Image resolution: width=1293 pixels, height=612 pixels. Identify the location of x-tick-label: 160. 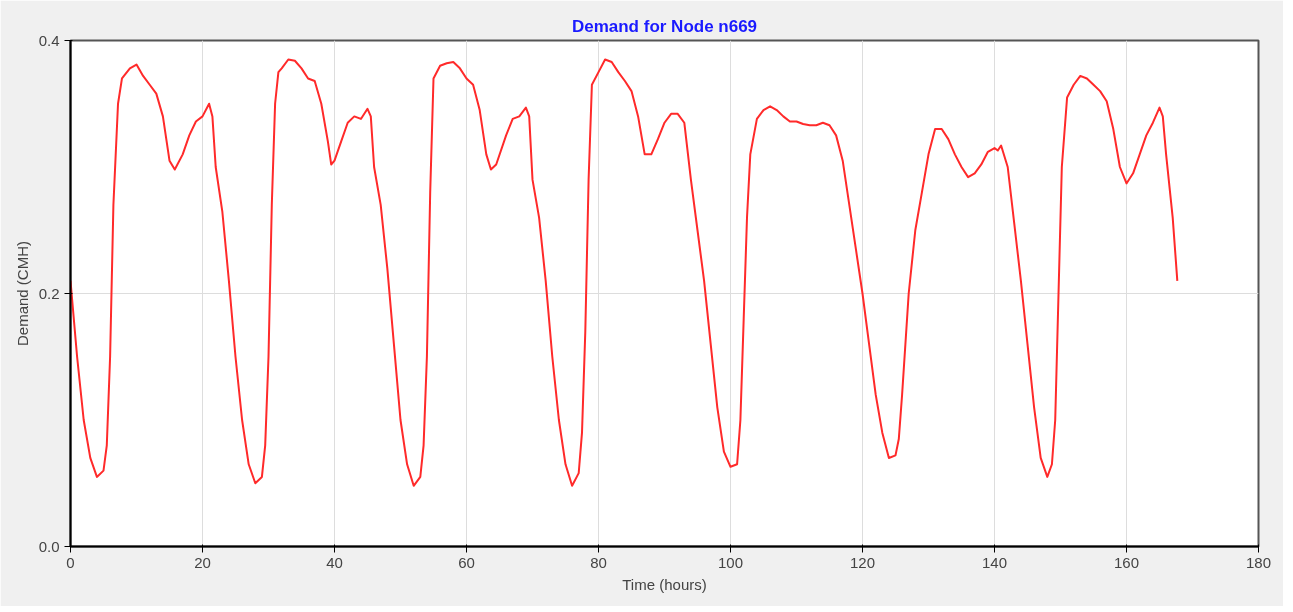
(1126, 562).